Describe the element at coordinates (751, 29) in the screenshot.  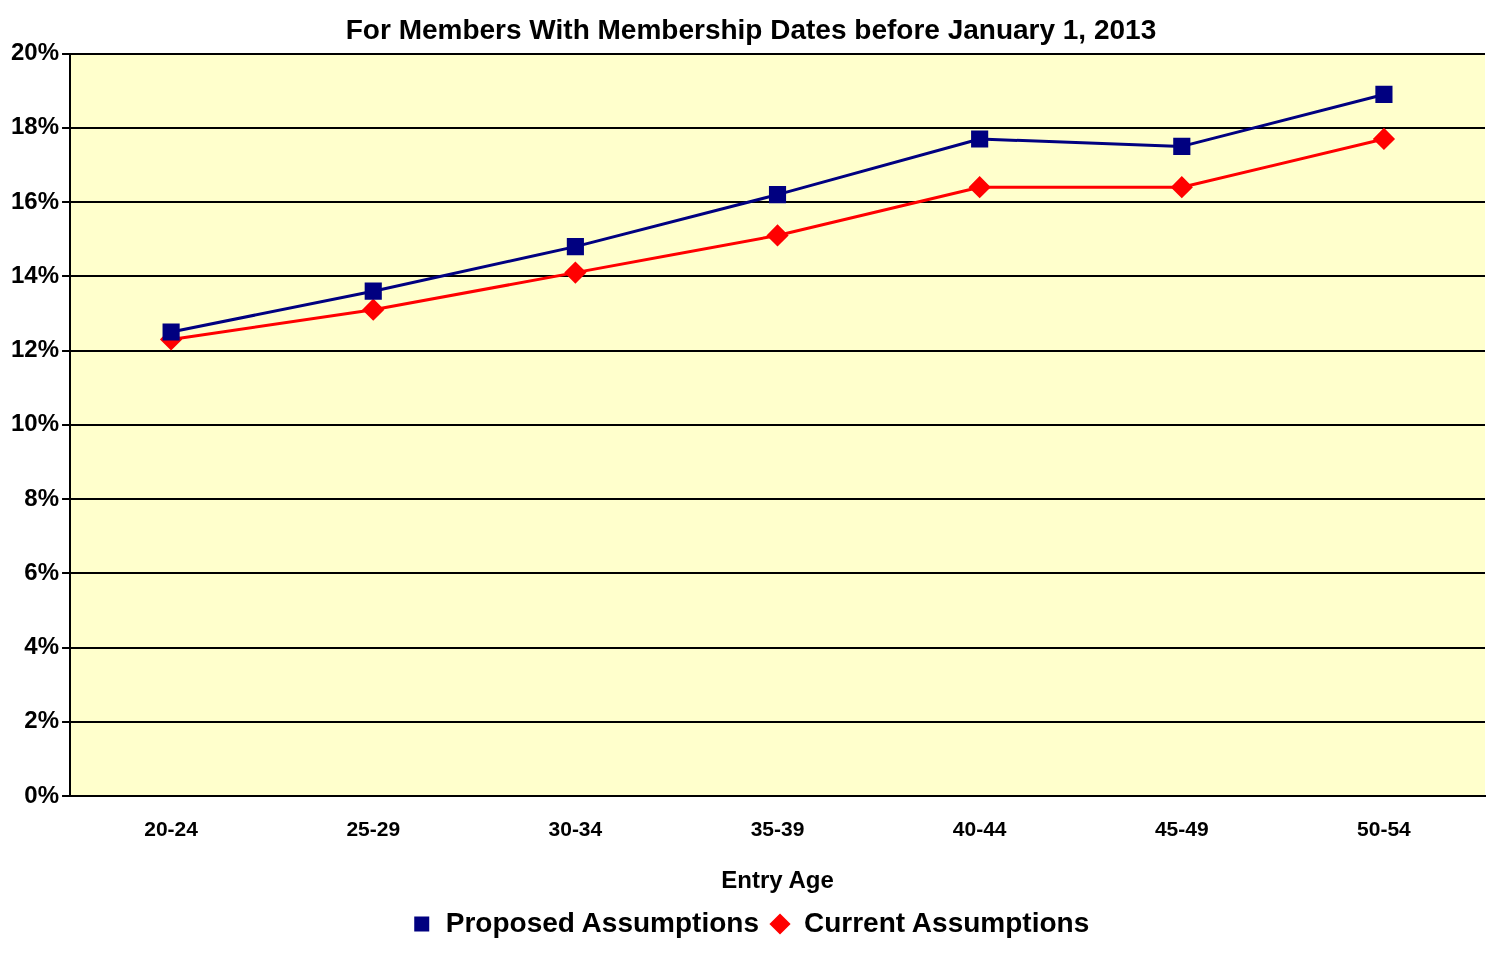
I see `chart-title: For Members With Membership Dates before January 1, 2013` at that location.